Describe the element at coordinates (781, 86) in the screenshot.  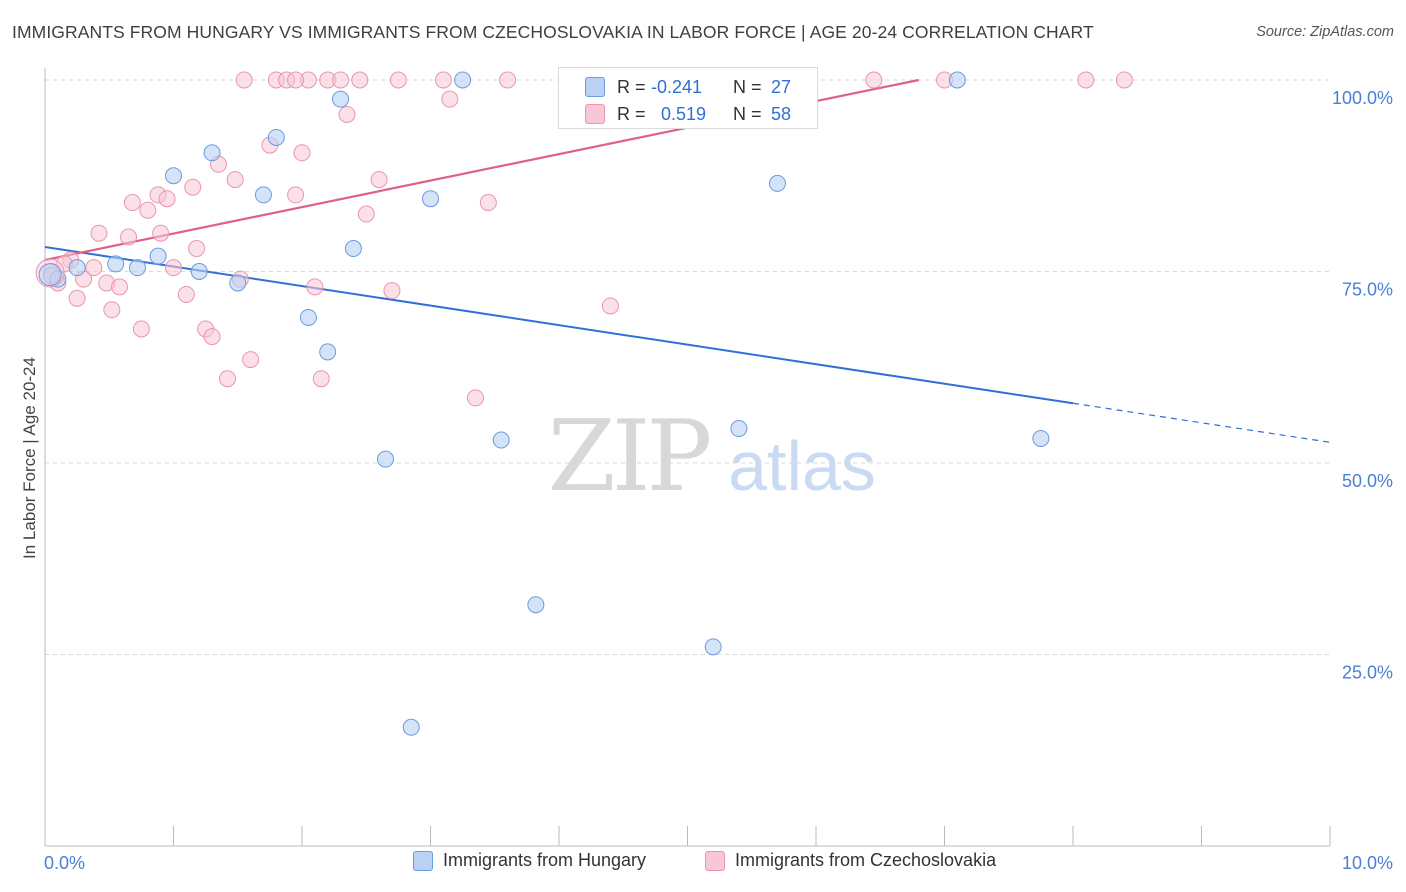
I see `hungary-n-value: 27` at that location.